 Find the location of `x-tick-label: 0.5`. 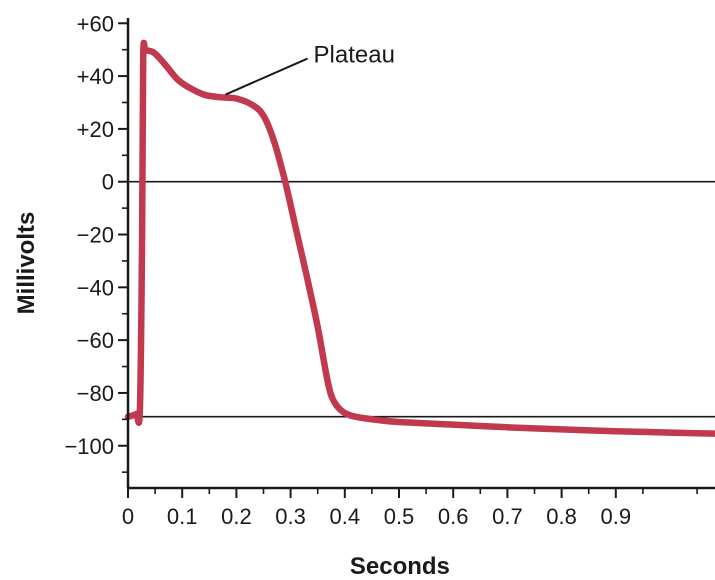

x-tick-label: 0.5 is located at coordinates (399, 516).